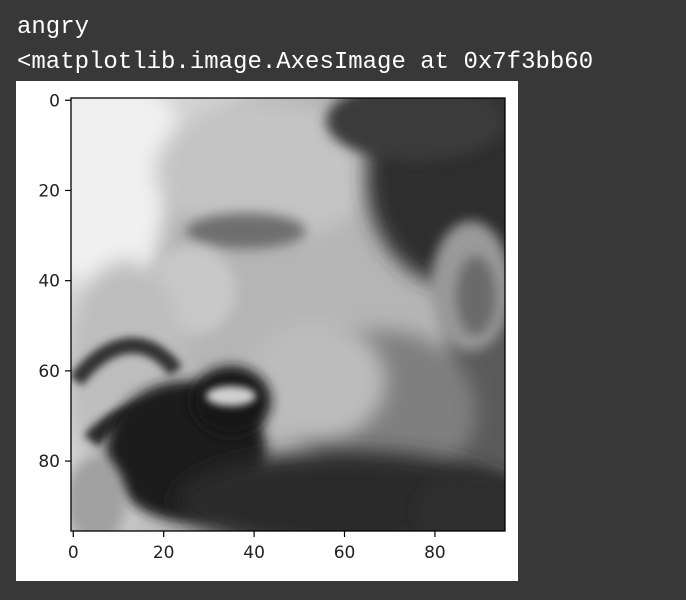  Describe the element at coordinates (53, 27) in the screenshot. I see `output-label-text: angry` at that location.